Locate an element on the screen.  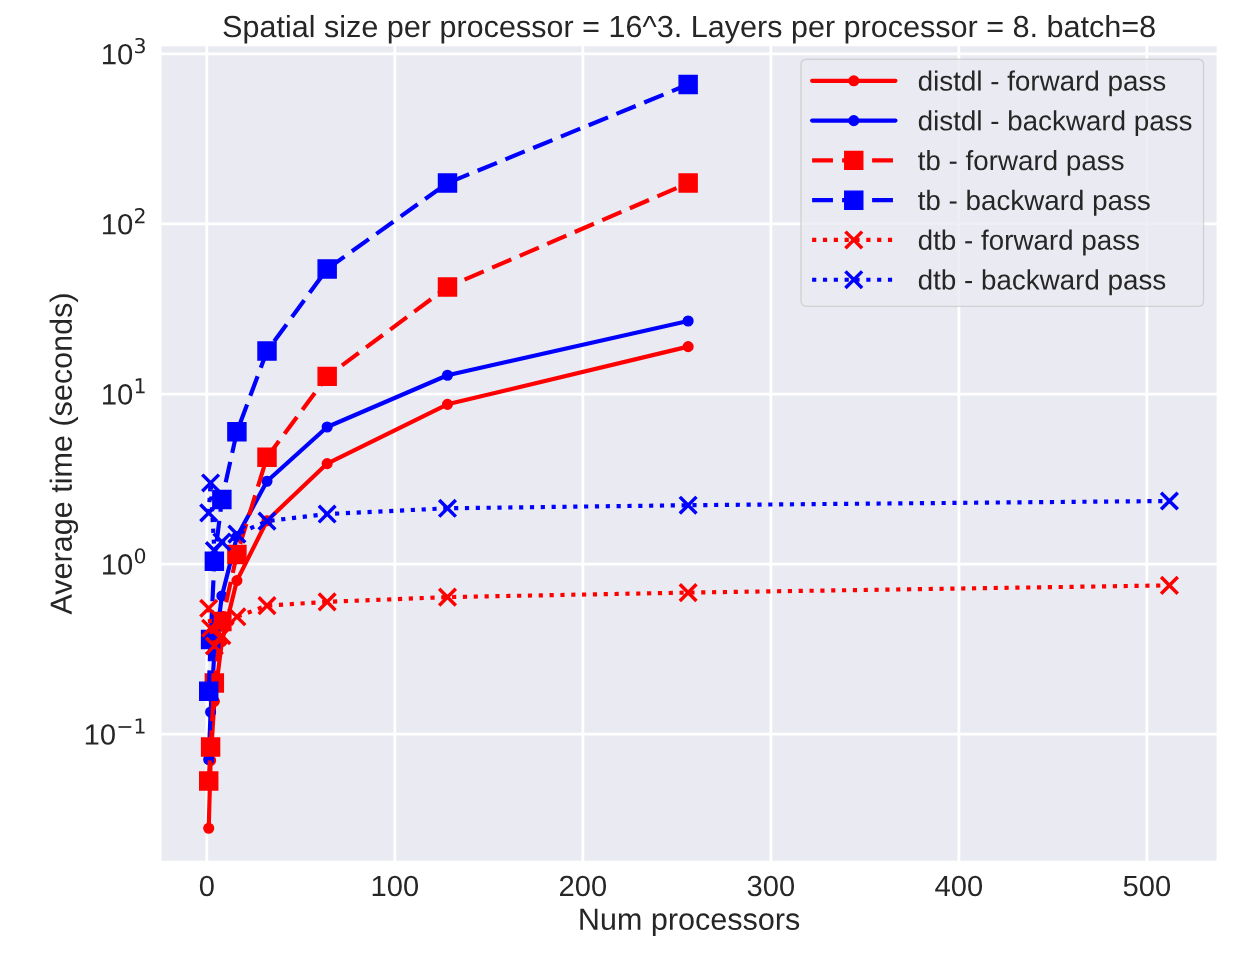
legend-label: tb - backward pass is located at coordinates (1034, 202).